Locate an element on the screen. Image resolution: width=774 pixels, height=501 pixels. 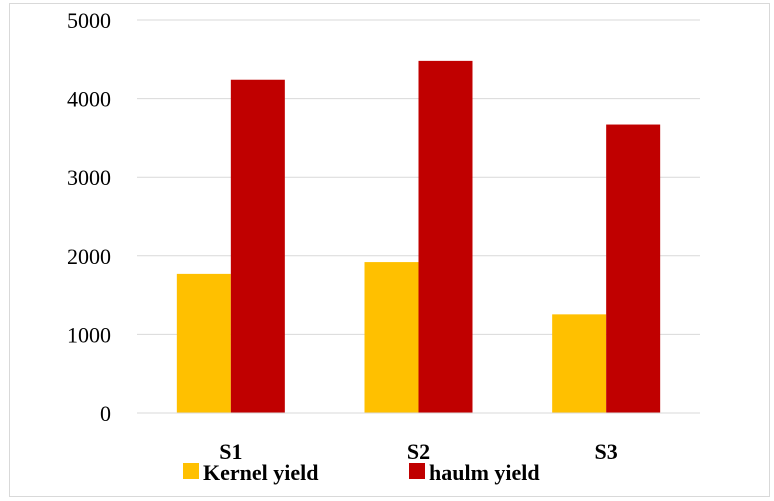
bar-s3-kernel is located at coordinates (579, 363).